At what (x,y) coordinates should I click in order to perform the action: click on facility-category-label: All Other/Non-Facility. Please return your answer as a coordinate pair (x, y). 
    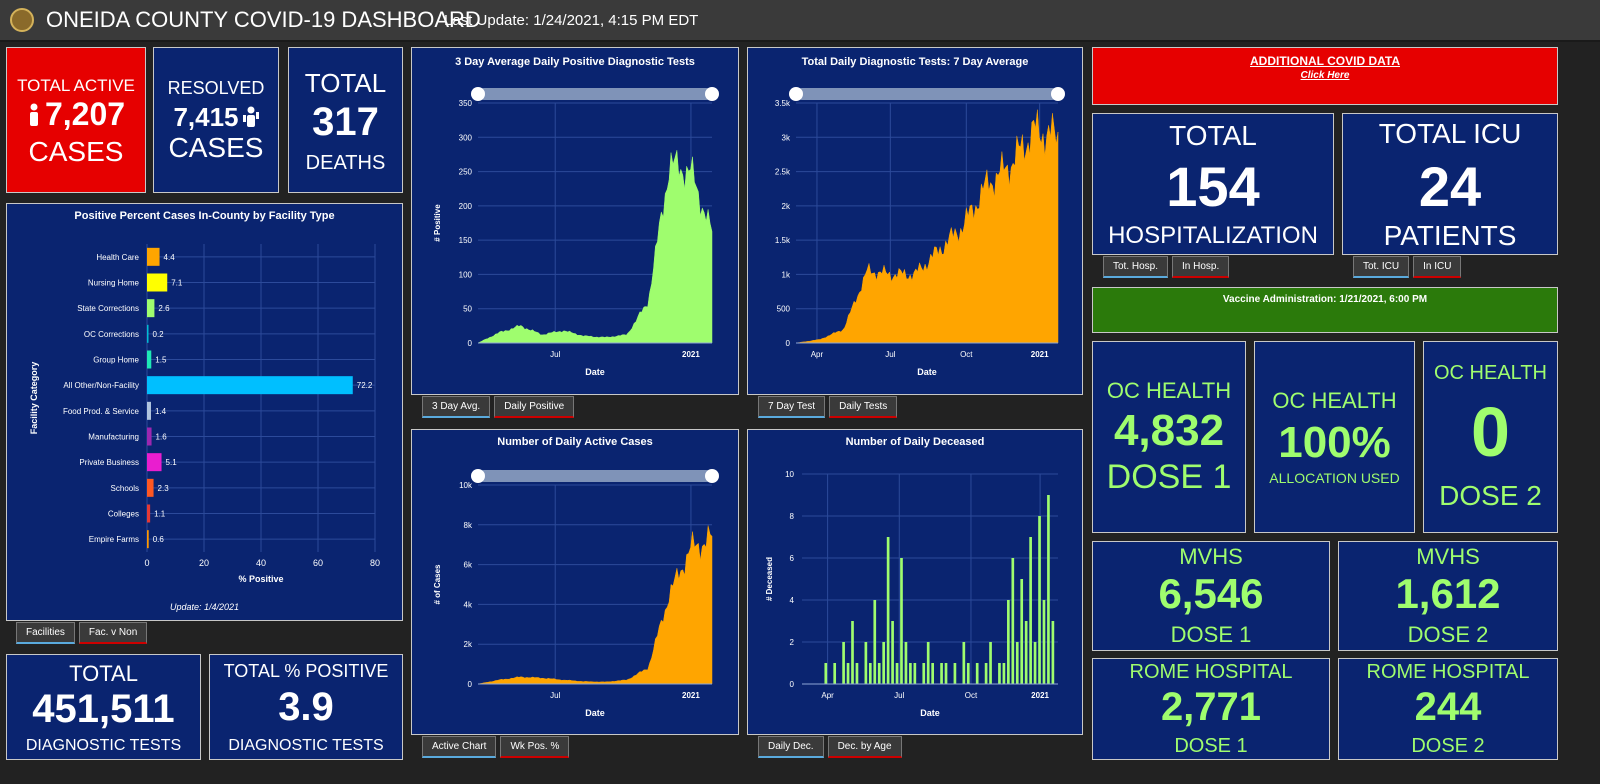
    Looking at the image, I should click on (101, 385).